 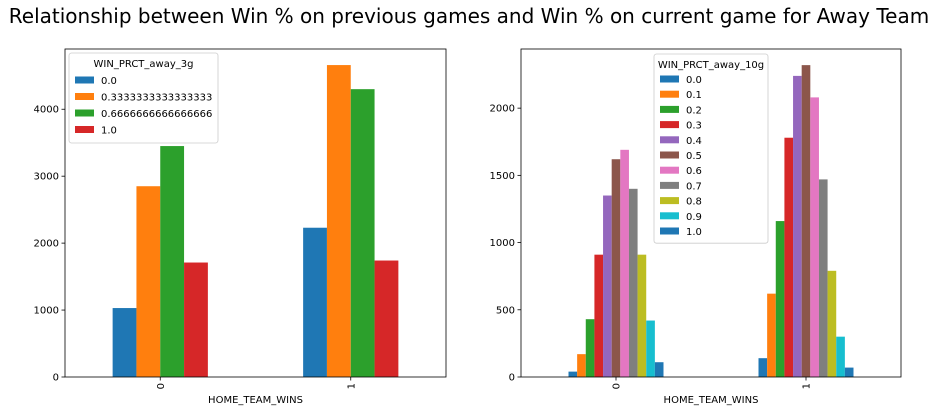 I want to click on legend-entry: 0.3, so click(x=694, y=126).